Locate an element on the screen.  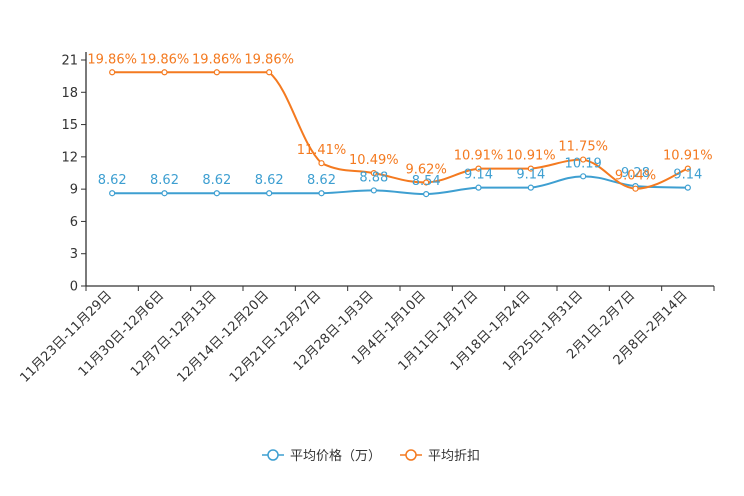
data-label: 8.88 is located at coordinates (373, 177).